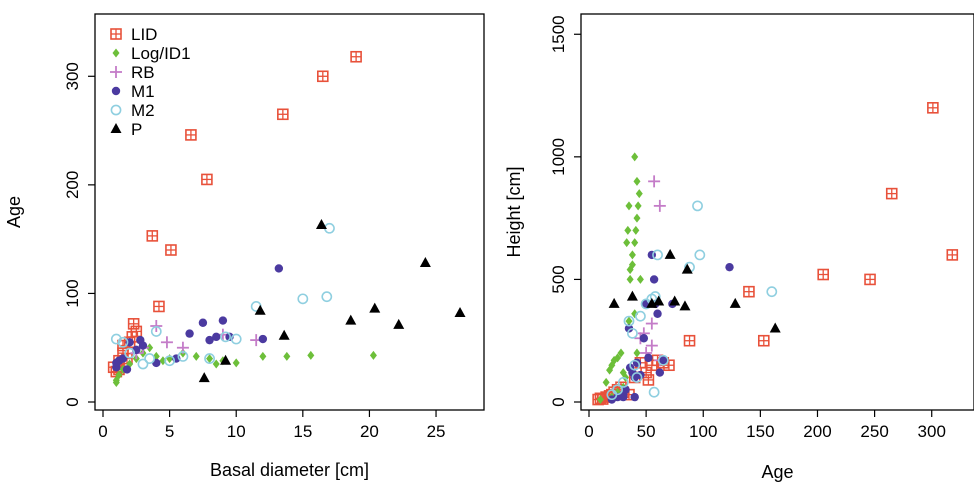 The image size is (974, 486). I want to click on y-tick-label: 500, so click(558, 279).